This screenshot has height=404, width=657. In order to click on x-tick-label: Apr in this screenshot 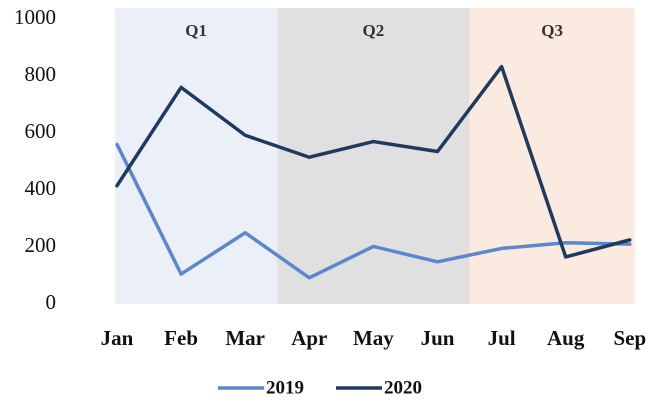, I will do `click(309, 338)`.